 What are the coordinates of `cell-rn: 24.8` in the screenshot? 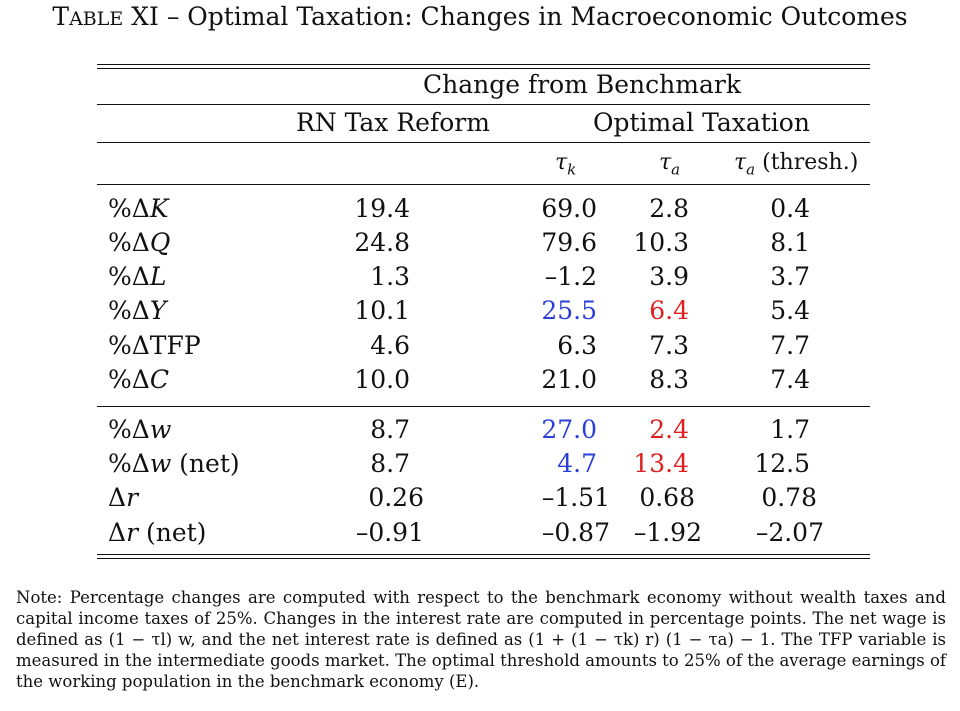 It's located at (382, 242).